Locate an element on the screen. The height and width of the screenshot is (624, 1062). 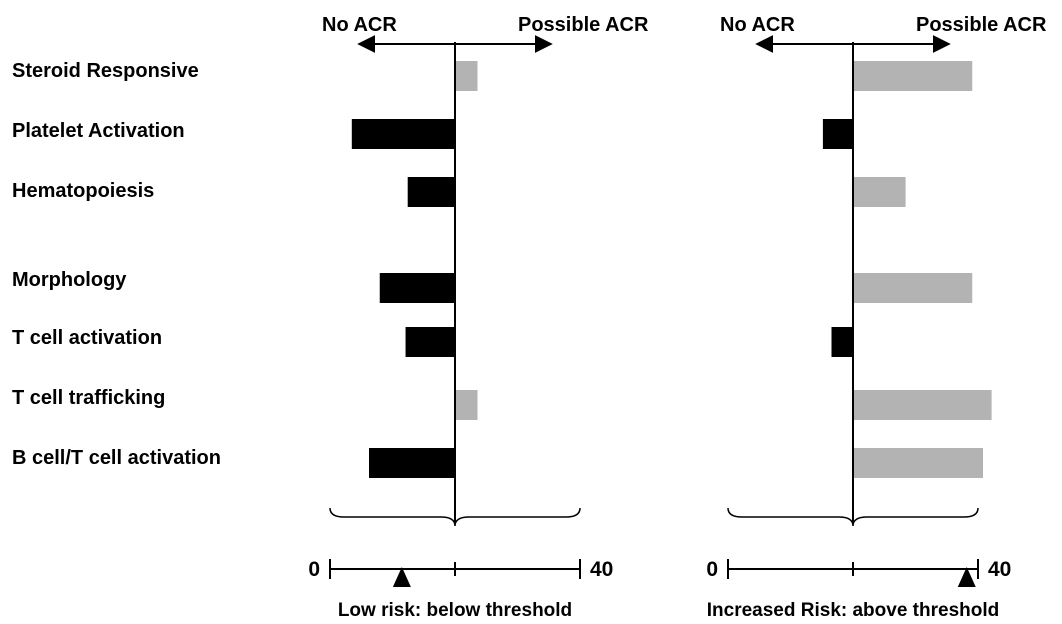
panel-caption: Low risk: below threshold is located at coordinates (455, 610).